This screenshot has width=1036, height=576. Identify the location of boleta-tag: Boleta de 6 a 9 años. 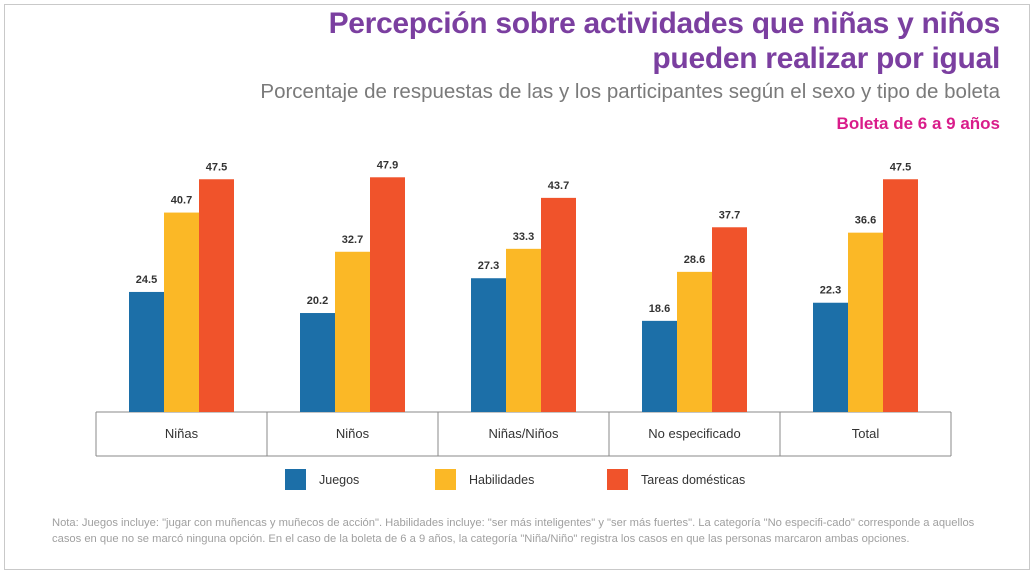
(918, 123).